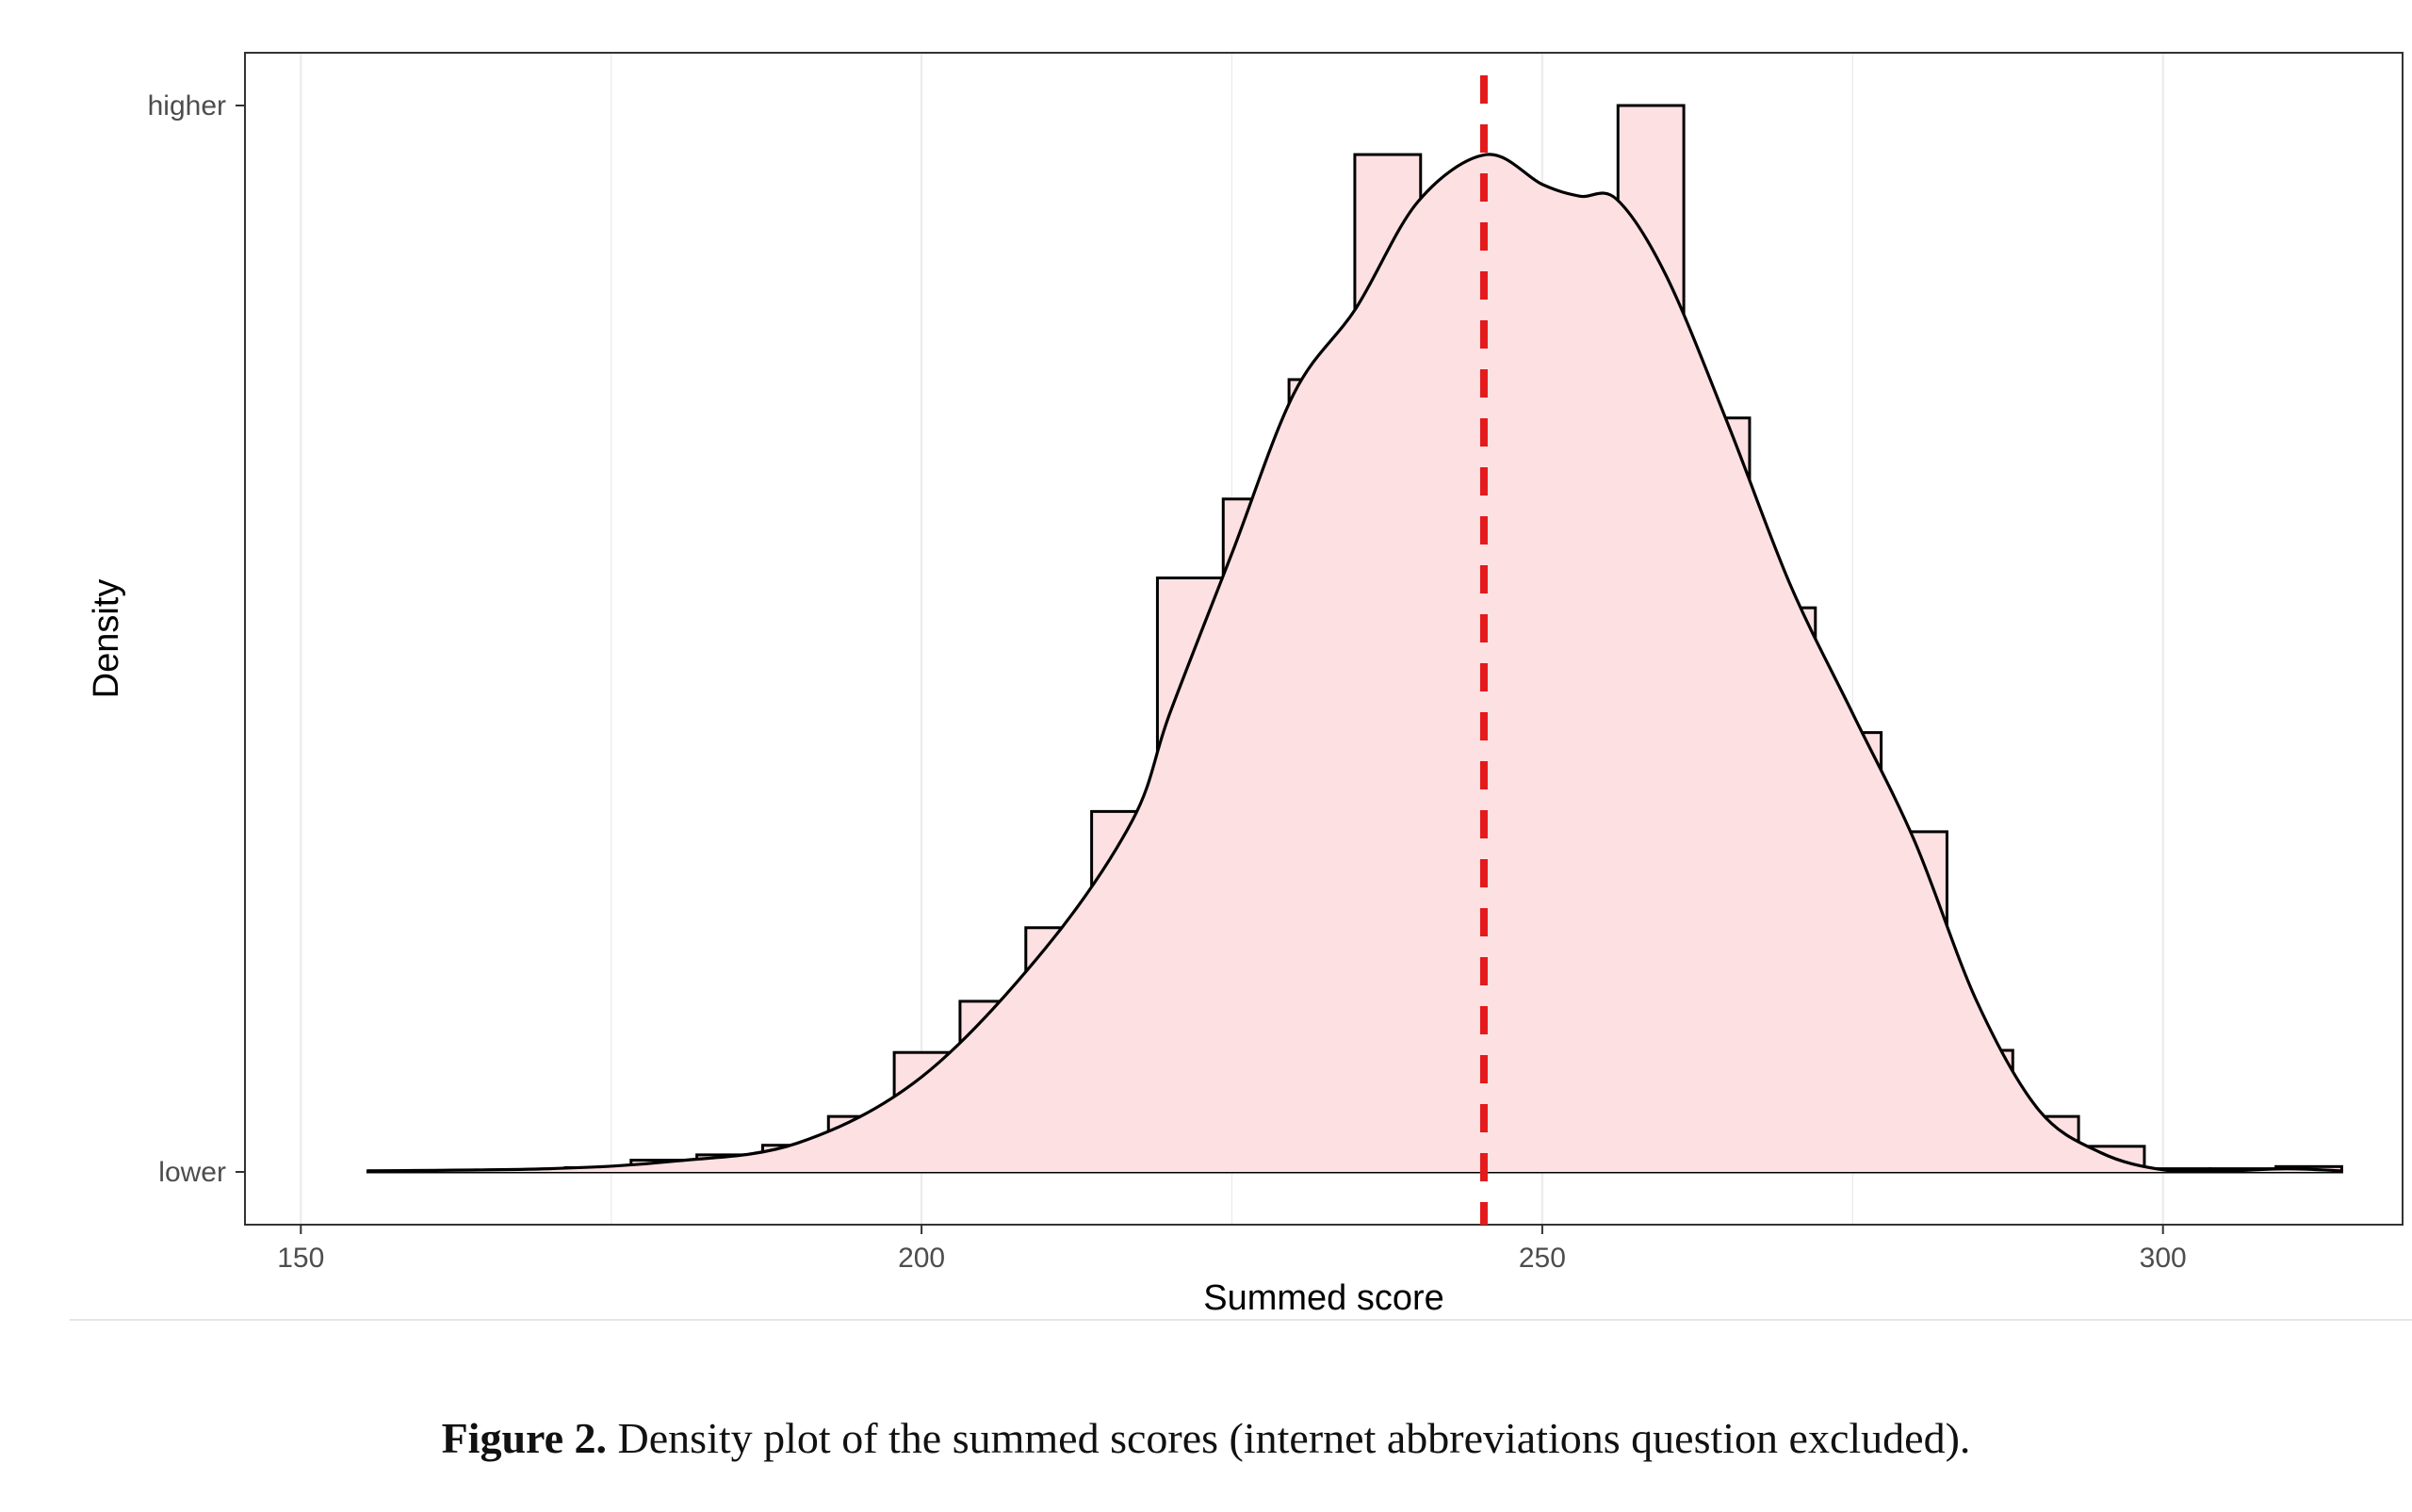 Image resolution: width=2412 pixels, height=1512 pixels. Describe the element at coordinates (1542, 1258) in the screenshot. I see `x-tick-label: 250` at that location.